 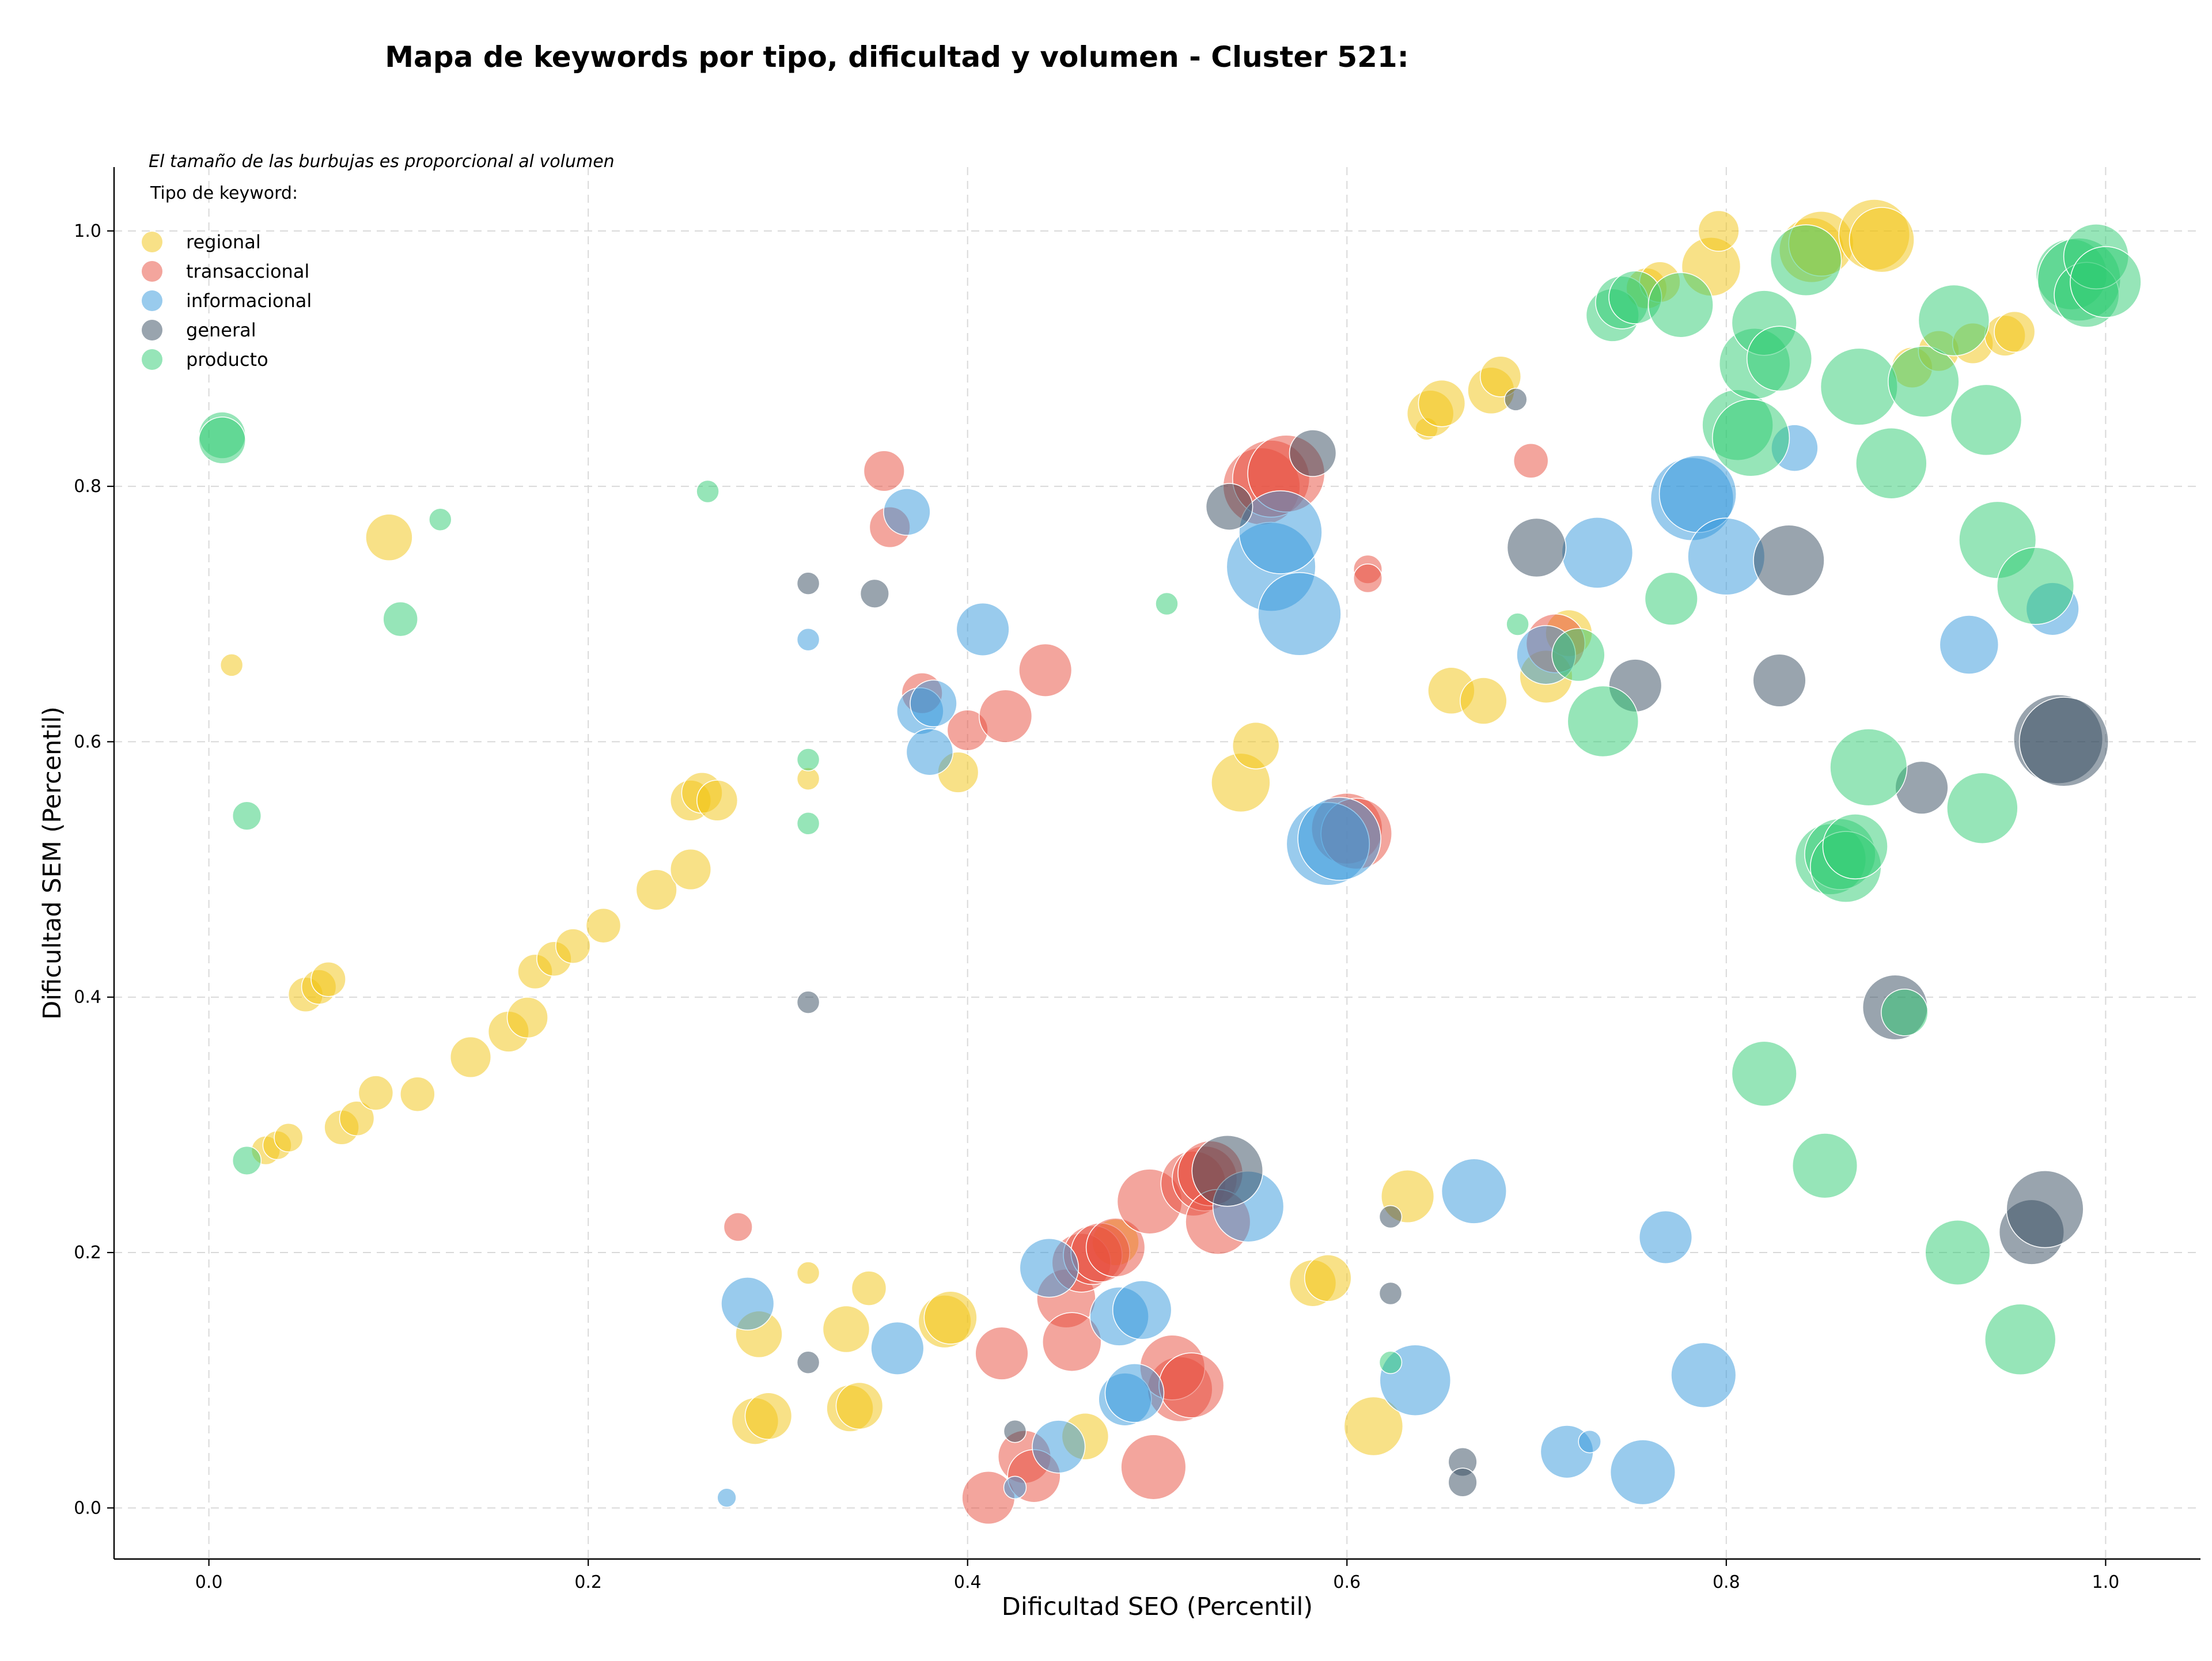 I want to click on legend-marker-general, so click(x=152, y=330).